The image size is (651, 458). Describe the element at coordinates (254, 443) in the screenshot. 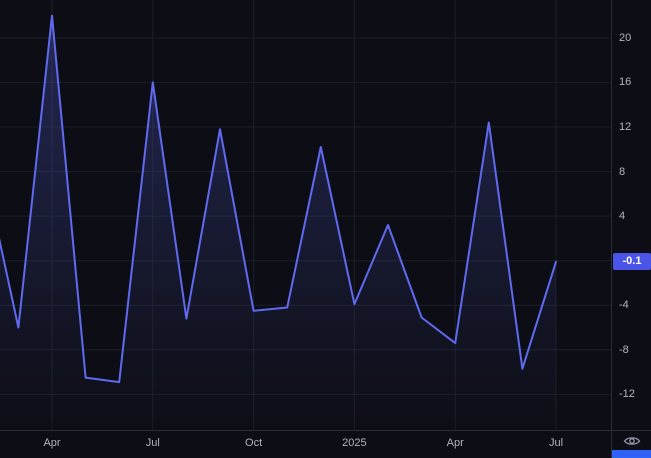

I see `time-tick-label: Oct` at that location.